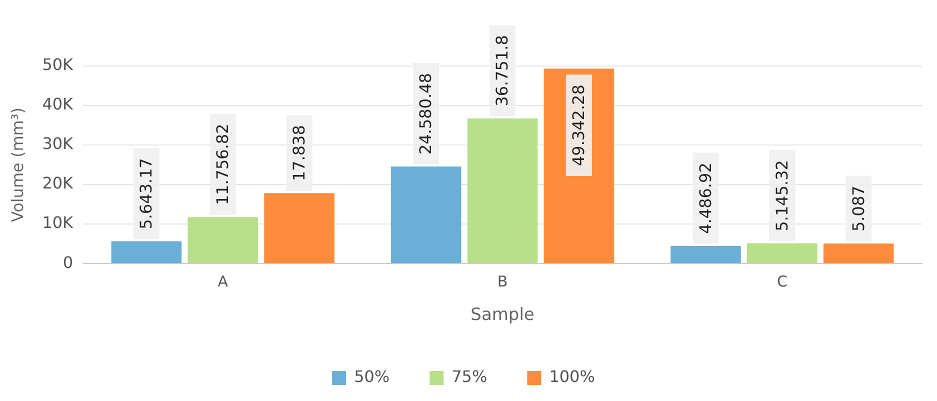 Image resolution: width=937 pixels, height=401 pixels. I want to click on x-tick-label: C, so click(782, 281).